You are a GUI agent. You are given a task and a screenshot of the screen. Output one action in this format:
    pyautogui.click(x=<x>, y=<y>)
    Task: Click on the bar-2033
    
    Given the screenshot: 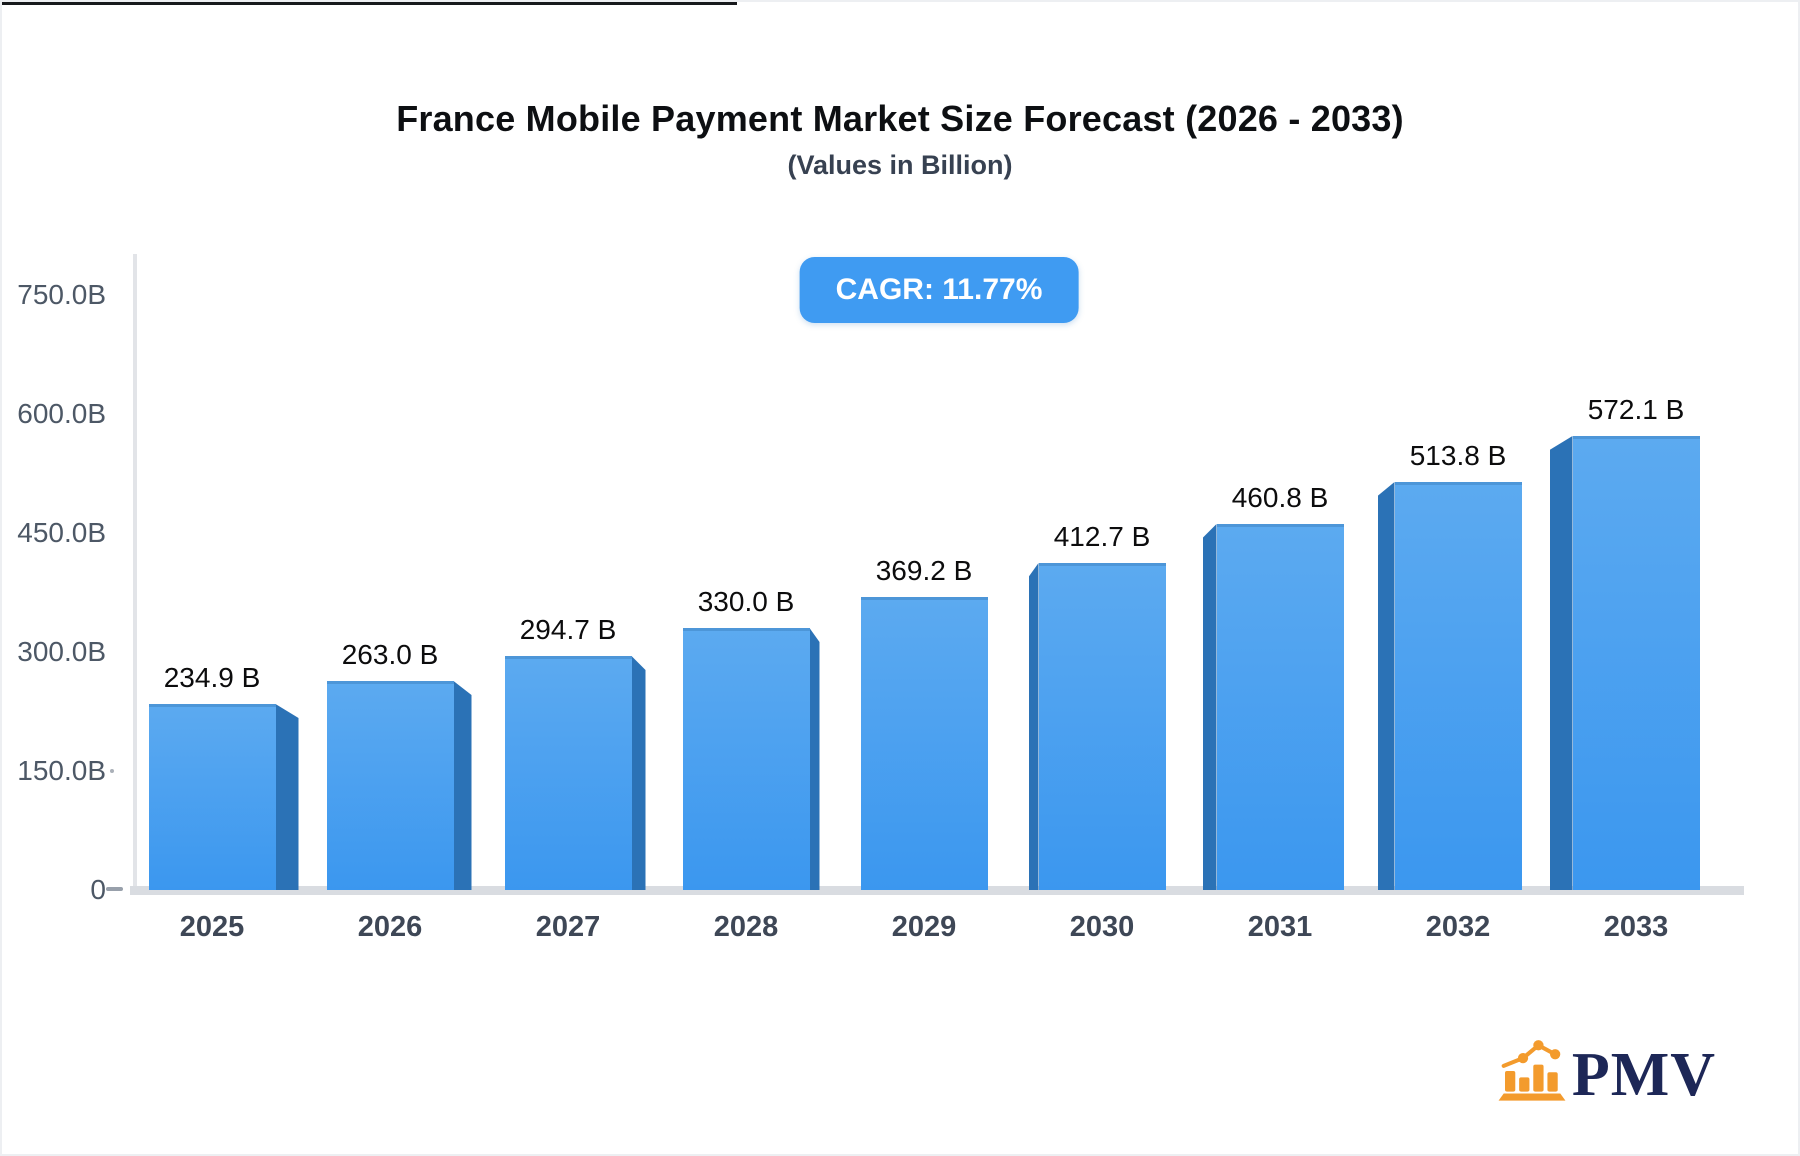 What is the action you would take?
    pyautogui.click(x=1636, y=663)
    